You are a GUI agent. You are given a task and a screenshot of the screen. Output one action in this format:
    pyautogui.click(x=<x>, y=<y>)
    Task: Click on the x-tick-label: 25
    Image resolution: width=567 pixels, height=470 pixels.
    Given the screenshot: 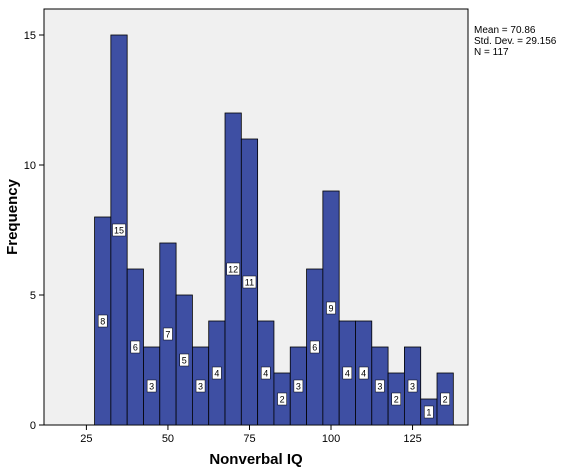 What is the action you would take?
    pyautogui.click(x=86, y=439)
    